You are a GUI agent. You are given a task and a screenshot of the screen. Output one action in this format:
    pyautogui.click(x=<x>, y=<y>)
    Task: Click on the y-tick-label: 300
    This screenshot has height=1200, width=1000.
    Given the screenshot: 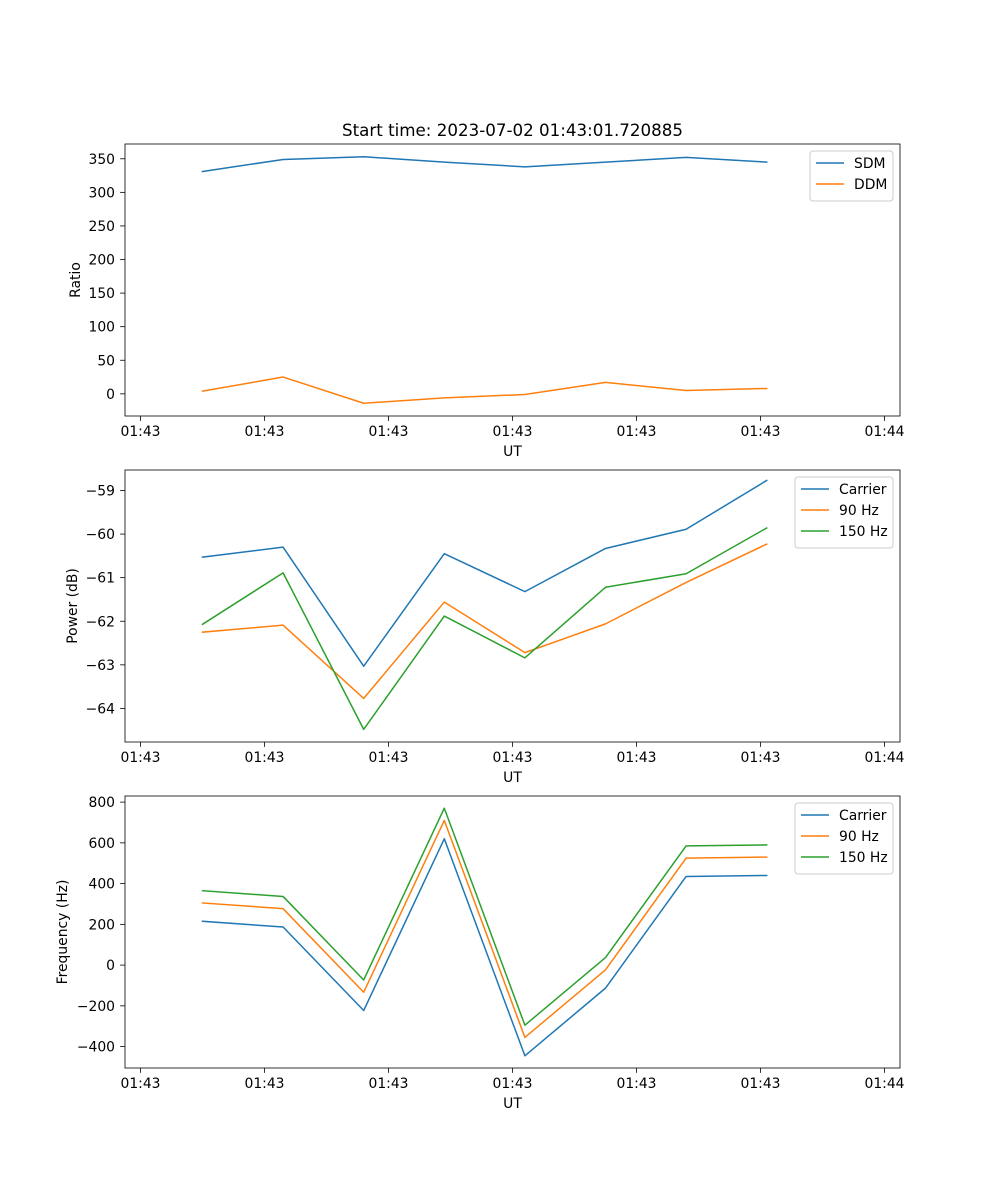 What is the action you would take?
    pyautogui.click(x=101, y=193)
    